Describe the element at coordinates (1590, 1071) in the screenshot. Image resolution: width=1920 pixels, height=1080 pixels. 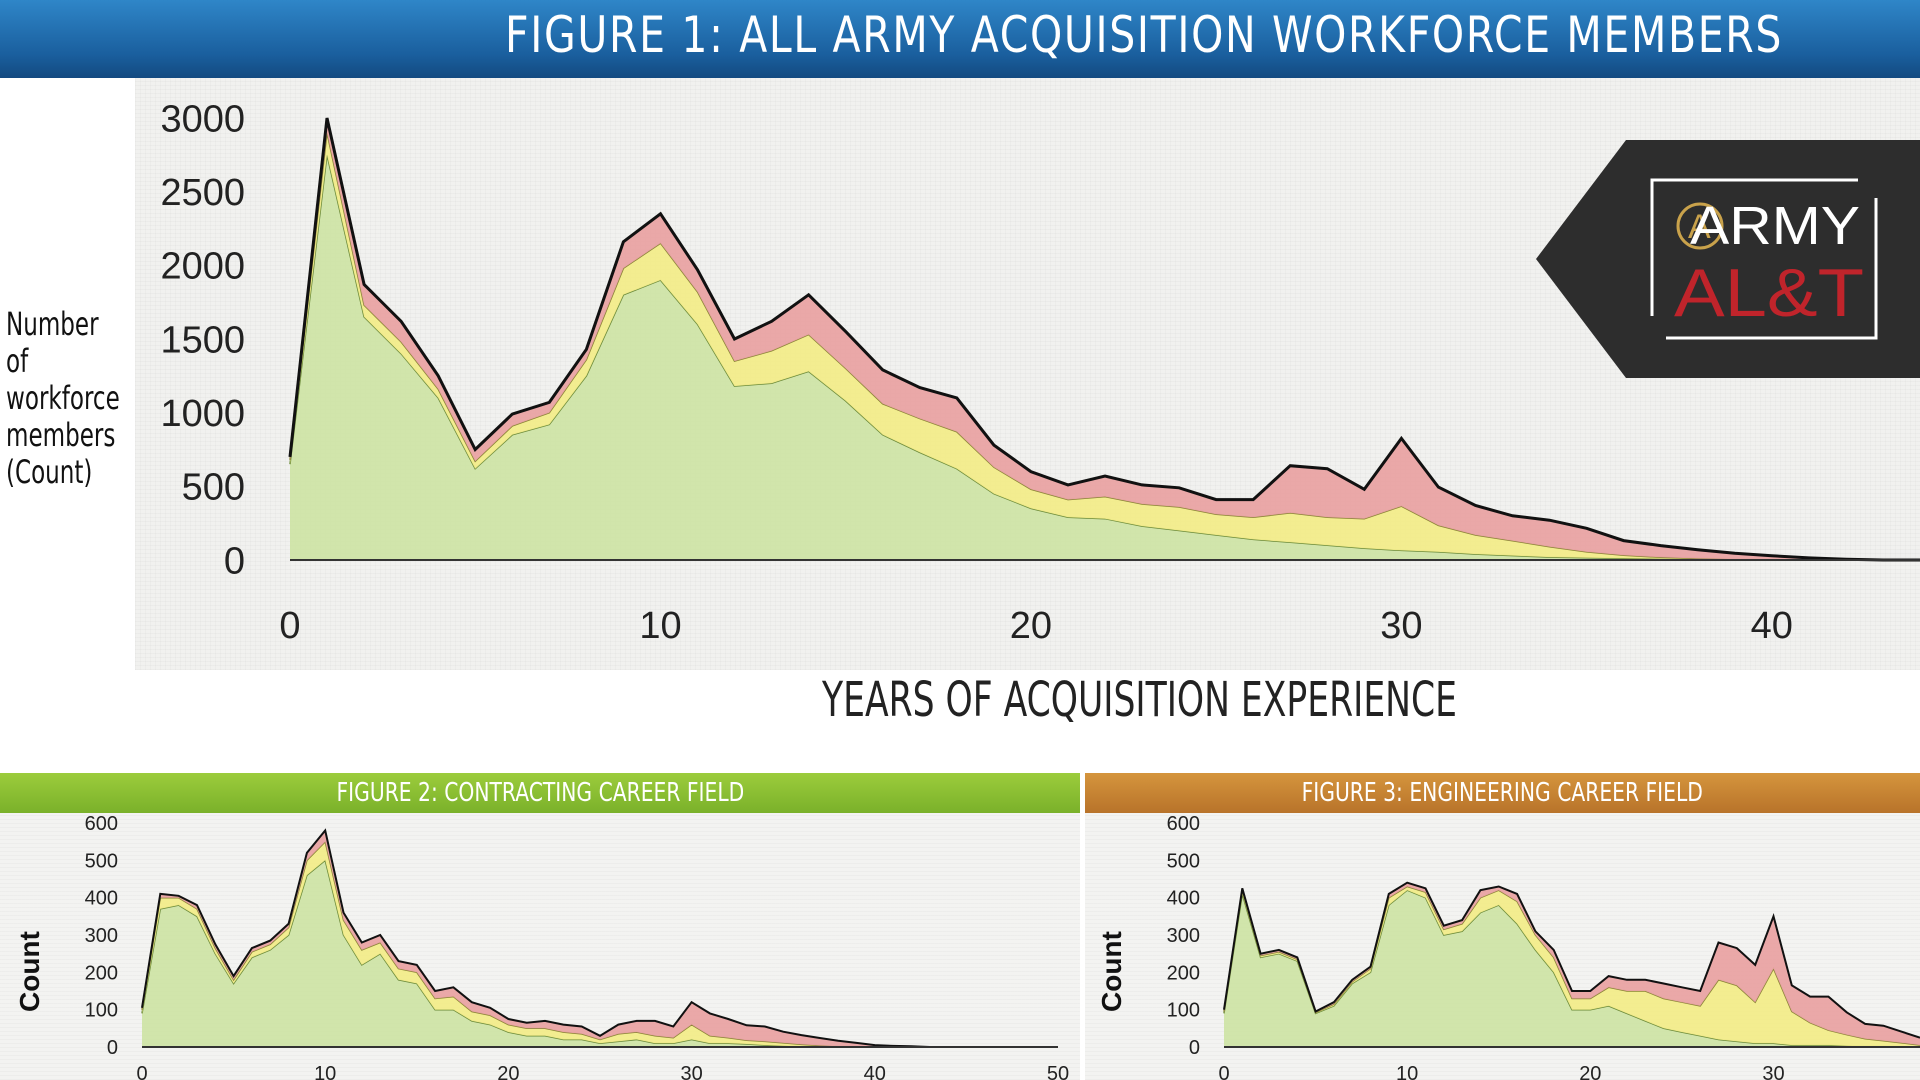
I see `fig3-x-tick-label: 20` at that location.